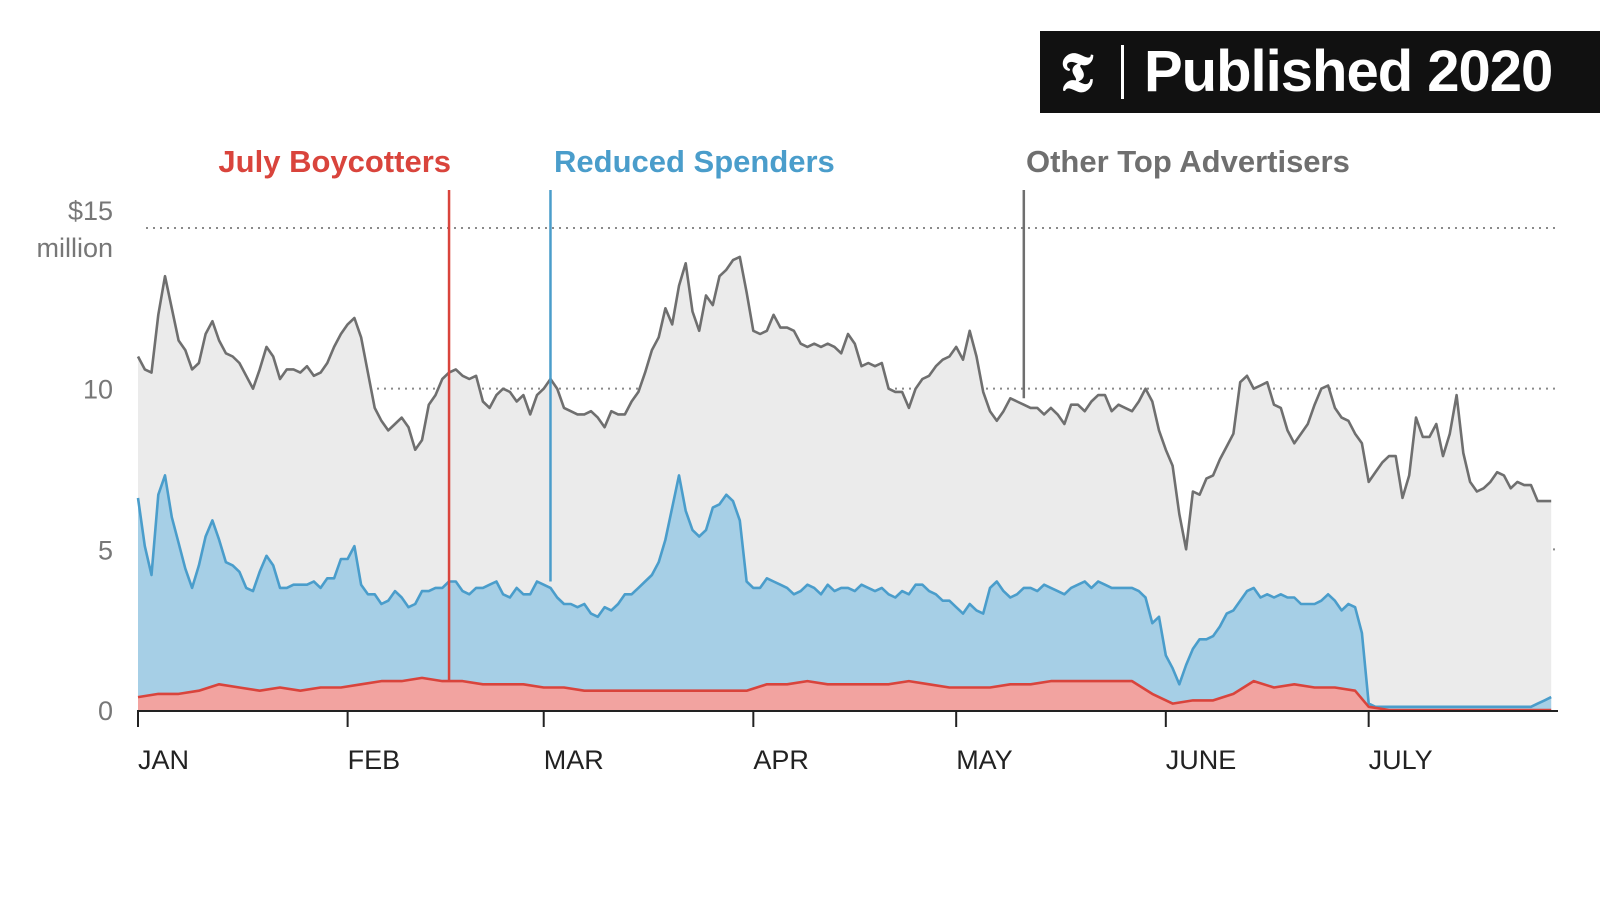 This screenshot has width=1600, height=901. What do you see at coordinates (105, 550) in the screenshot?
I see `y-tick-label: 5` at bounding box center [105, 550].